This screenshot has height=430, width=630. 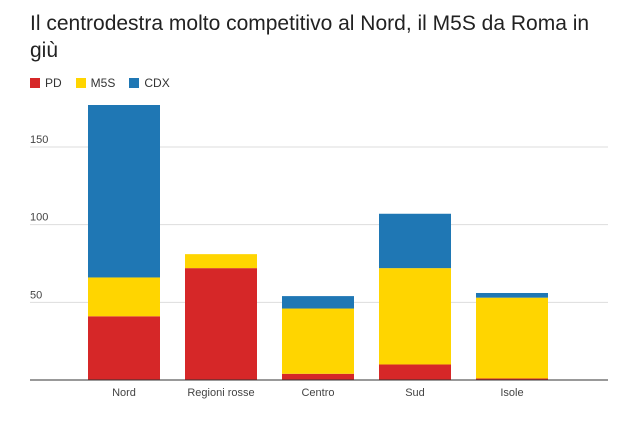 I want to click on x-tick-label: Nord, so click(x=124, y=393).